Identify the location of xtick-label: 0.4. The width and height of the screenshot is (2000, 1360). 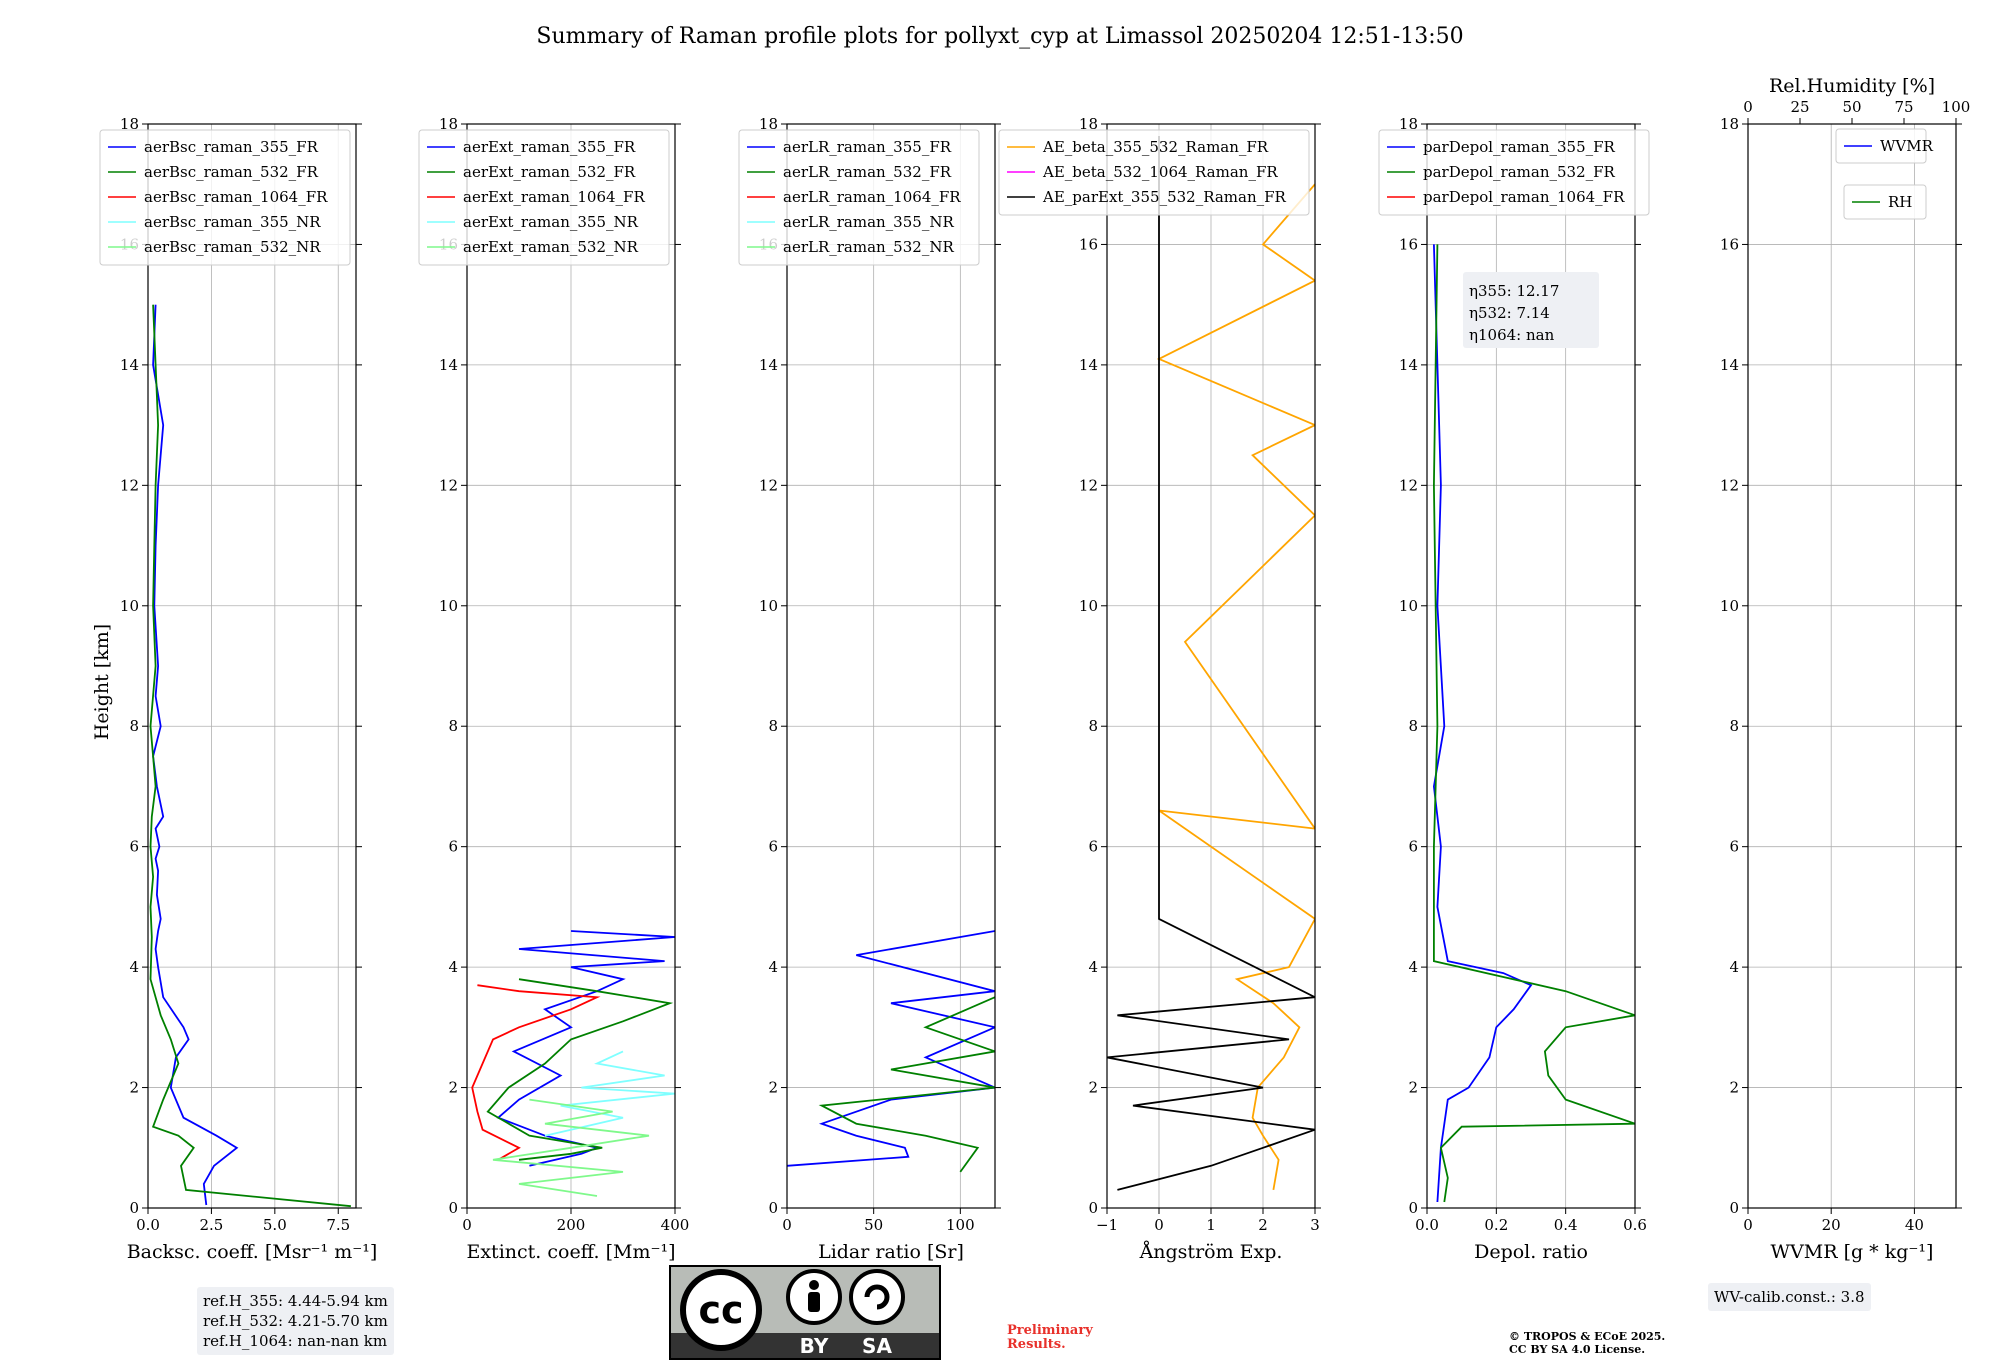
(1566, 1225).